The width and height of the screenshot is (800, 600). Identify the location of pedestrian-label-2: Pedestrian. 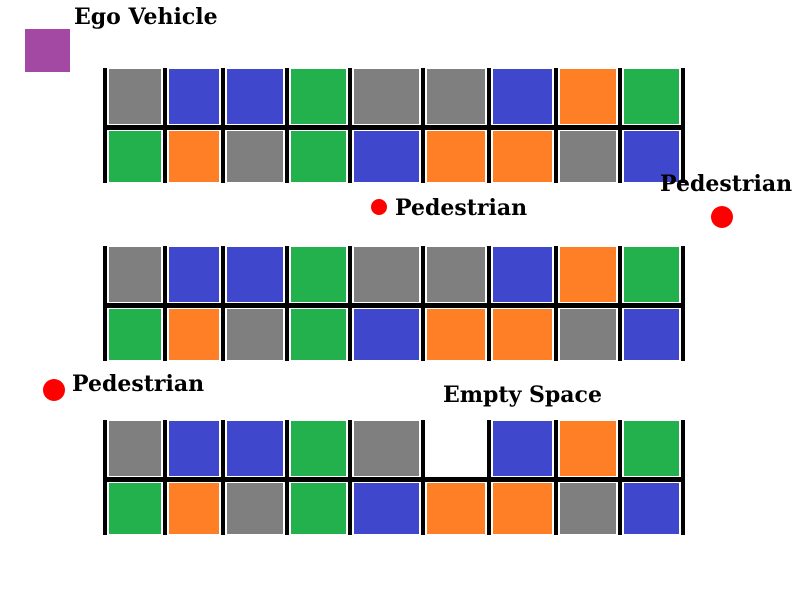
(726, 184).